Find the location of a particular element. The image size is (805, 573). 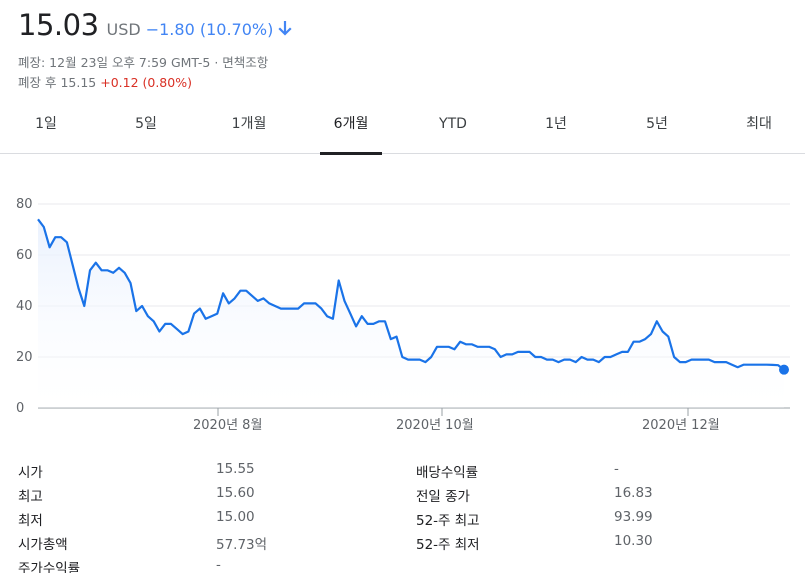

current-price: 15.03 is located at coordinates (58, 25).